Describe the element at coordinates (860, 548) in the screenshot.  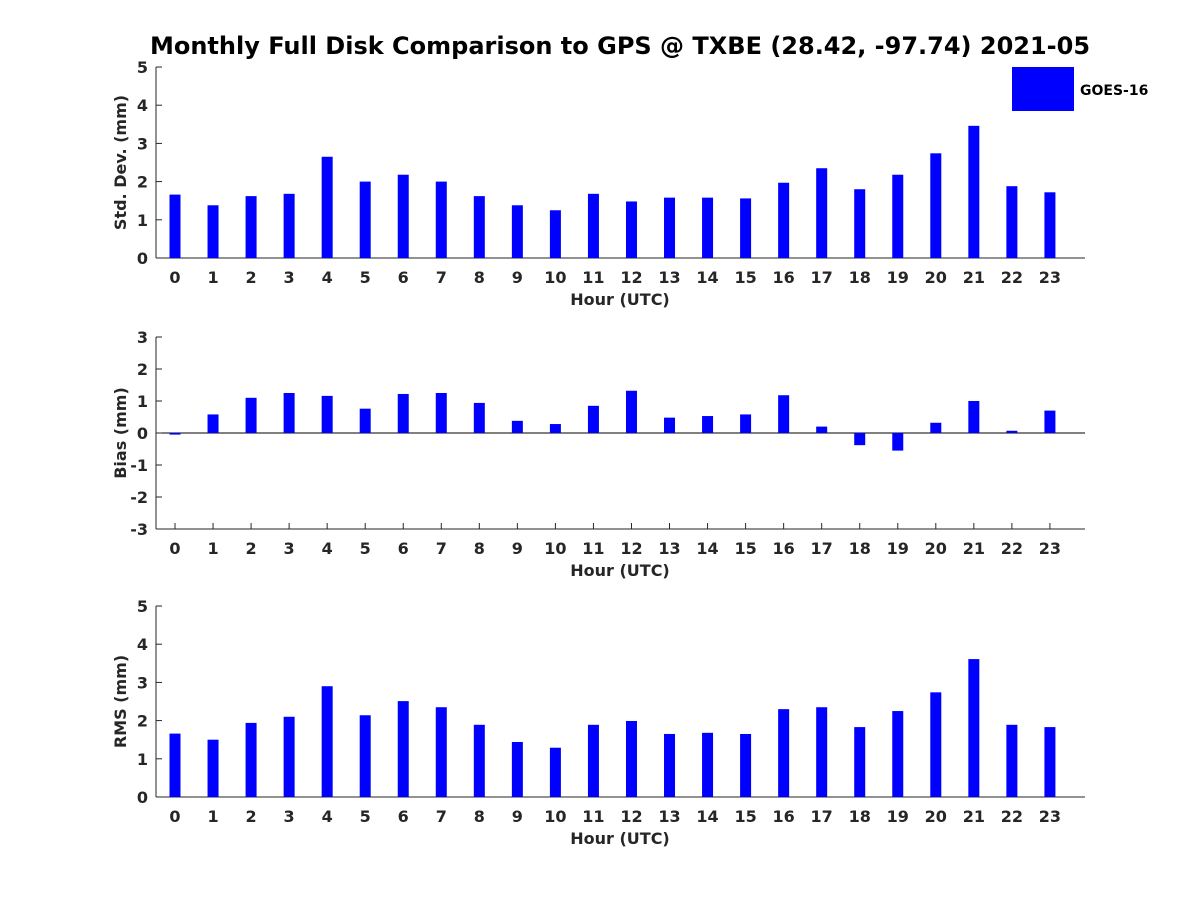
I see `x-tick-label: 18` at that location.